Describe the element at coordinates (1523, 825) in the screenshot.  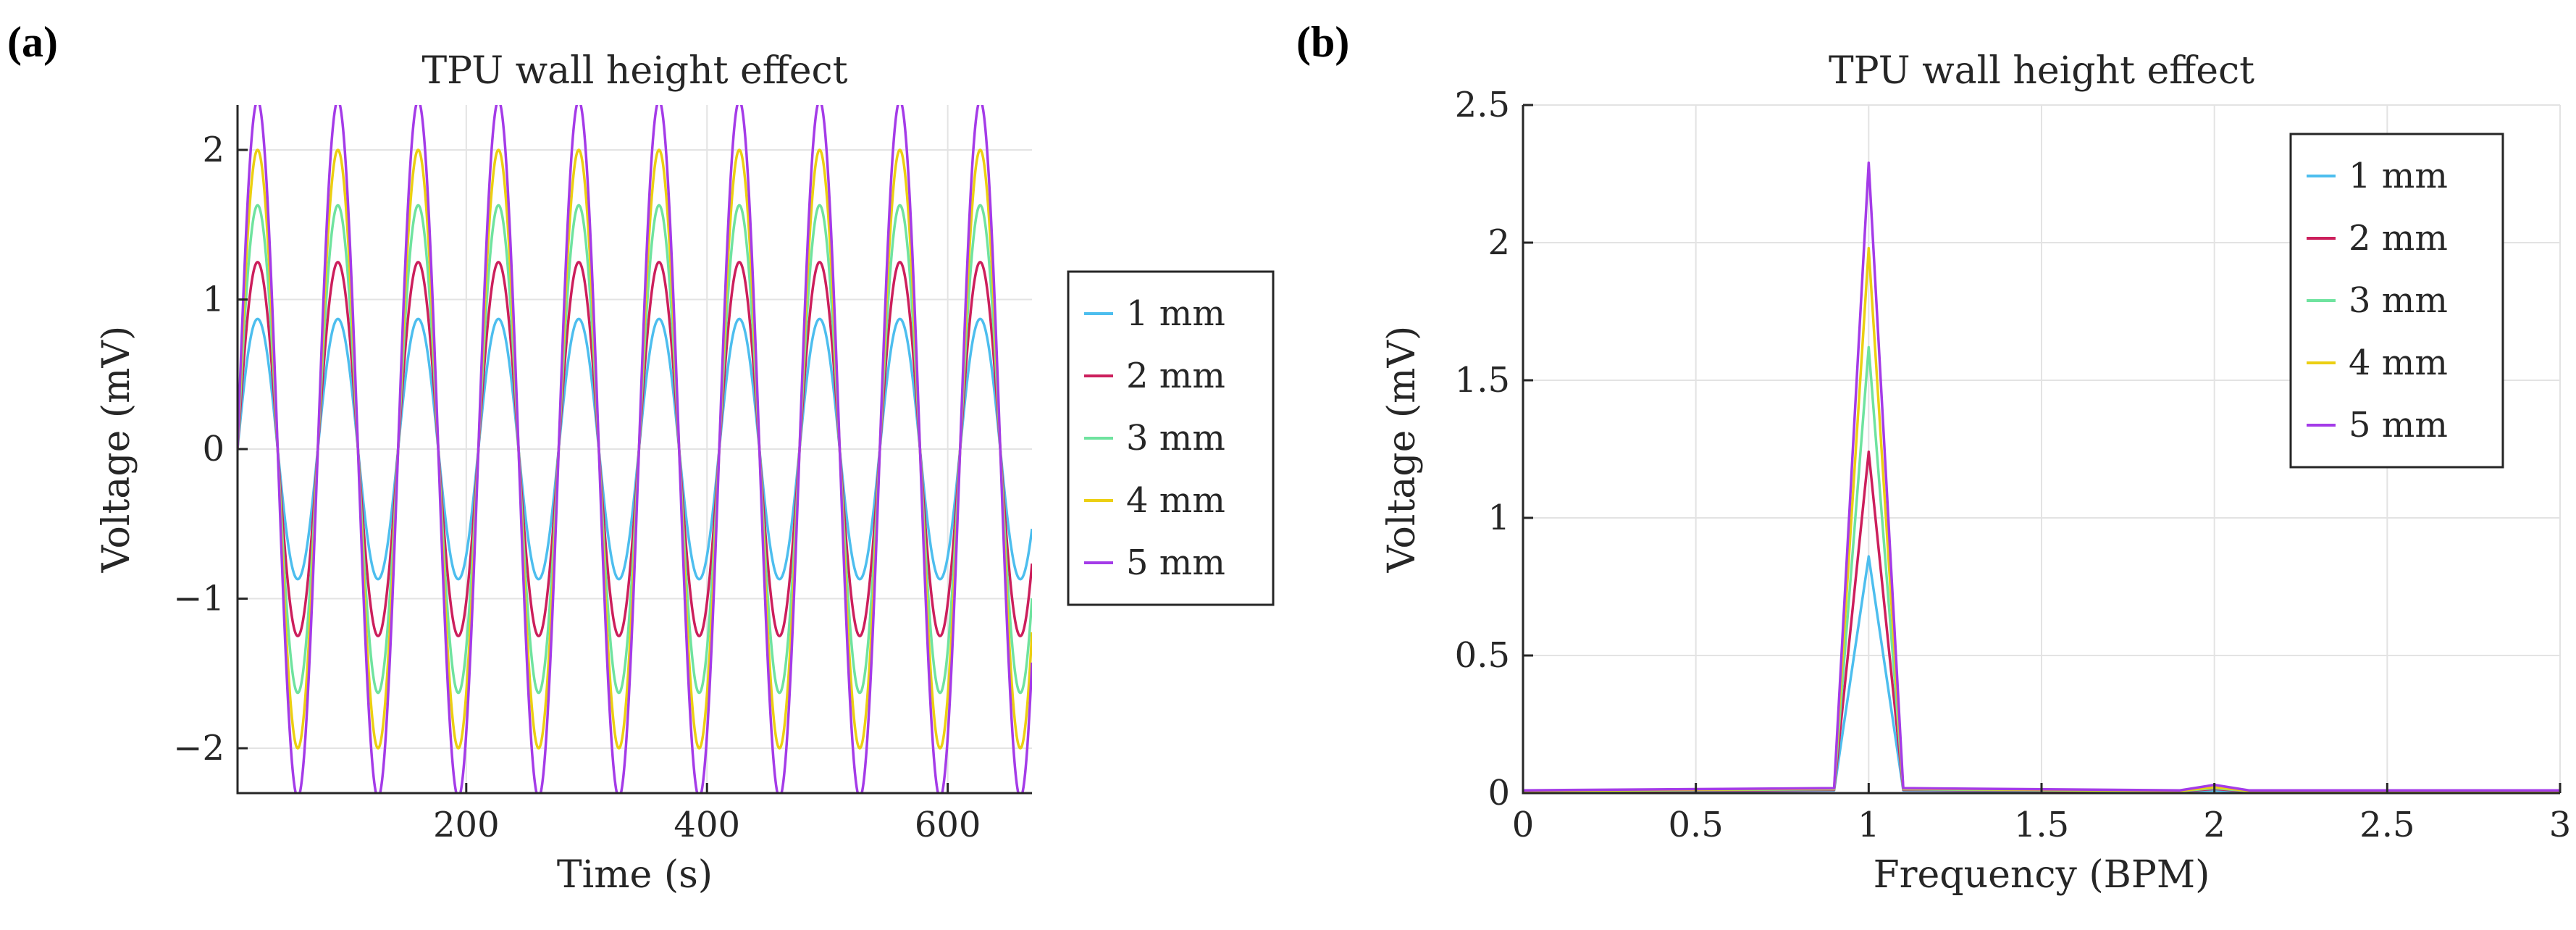
I see `x-tick-label: 0` at that location.